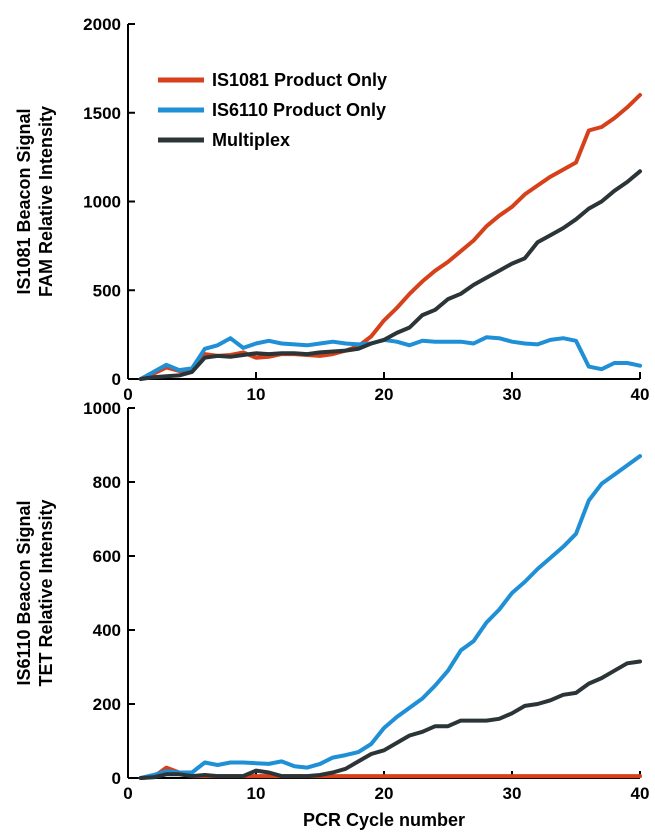  What do you see at coordinates (107, 704) in the screenshot?
I see `y-tick-label: 200` at bounding box center [107, 704].